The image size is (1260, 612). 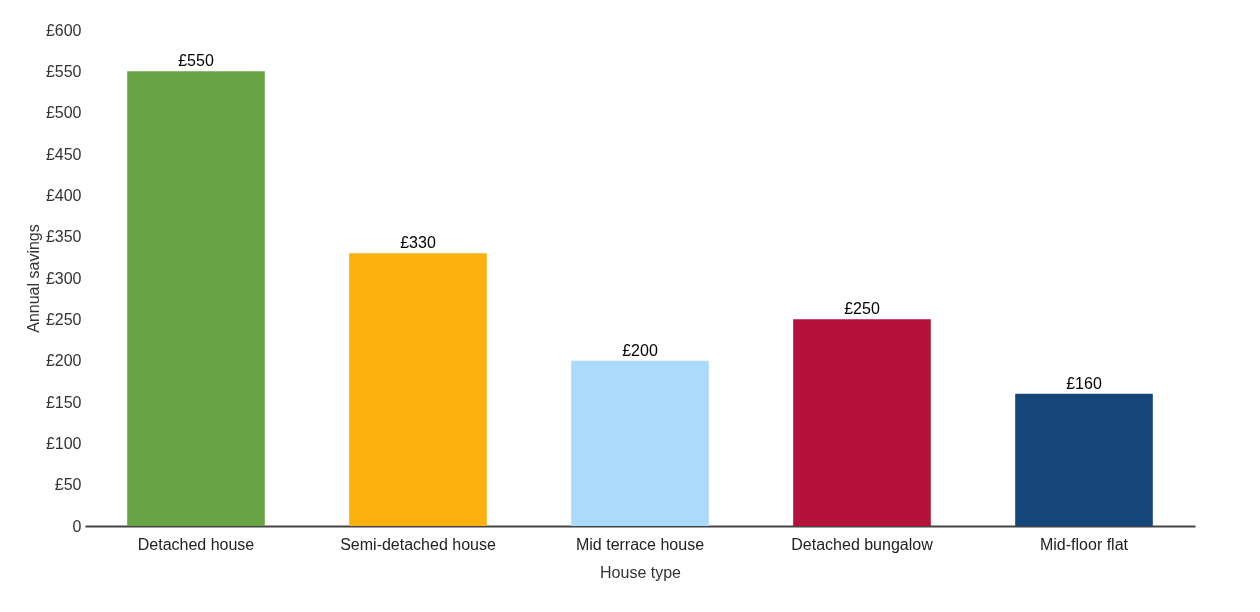 I want to click on y-tick-label: £550, so click(x=63, y=71).